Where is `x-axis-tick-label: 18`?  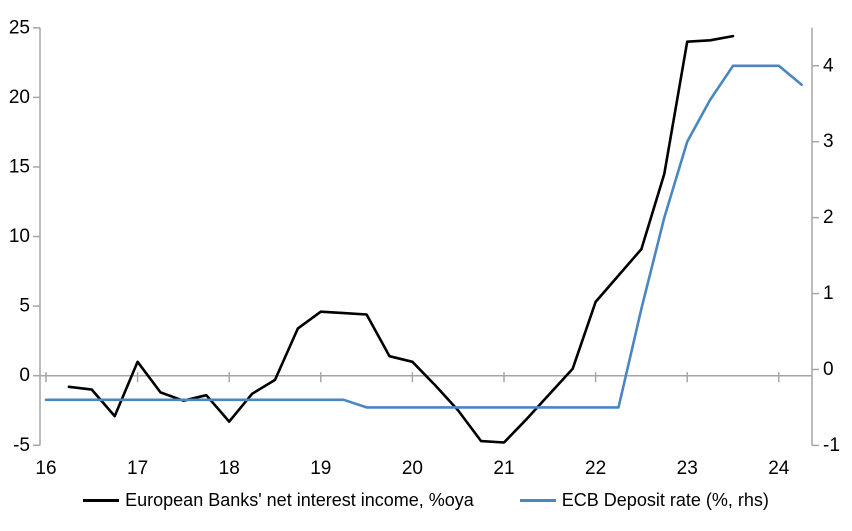 x-axis-tick-label: 18 is located at coordinates (229, 468).